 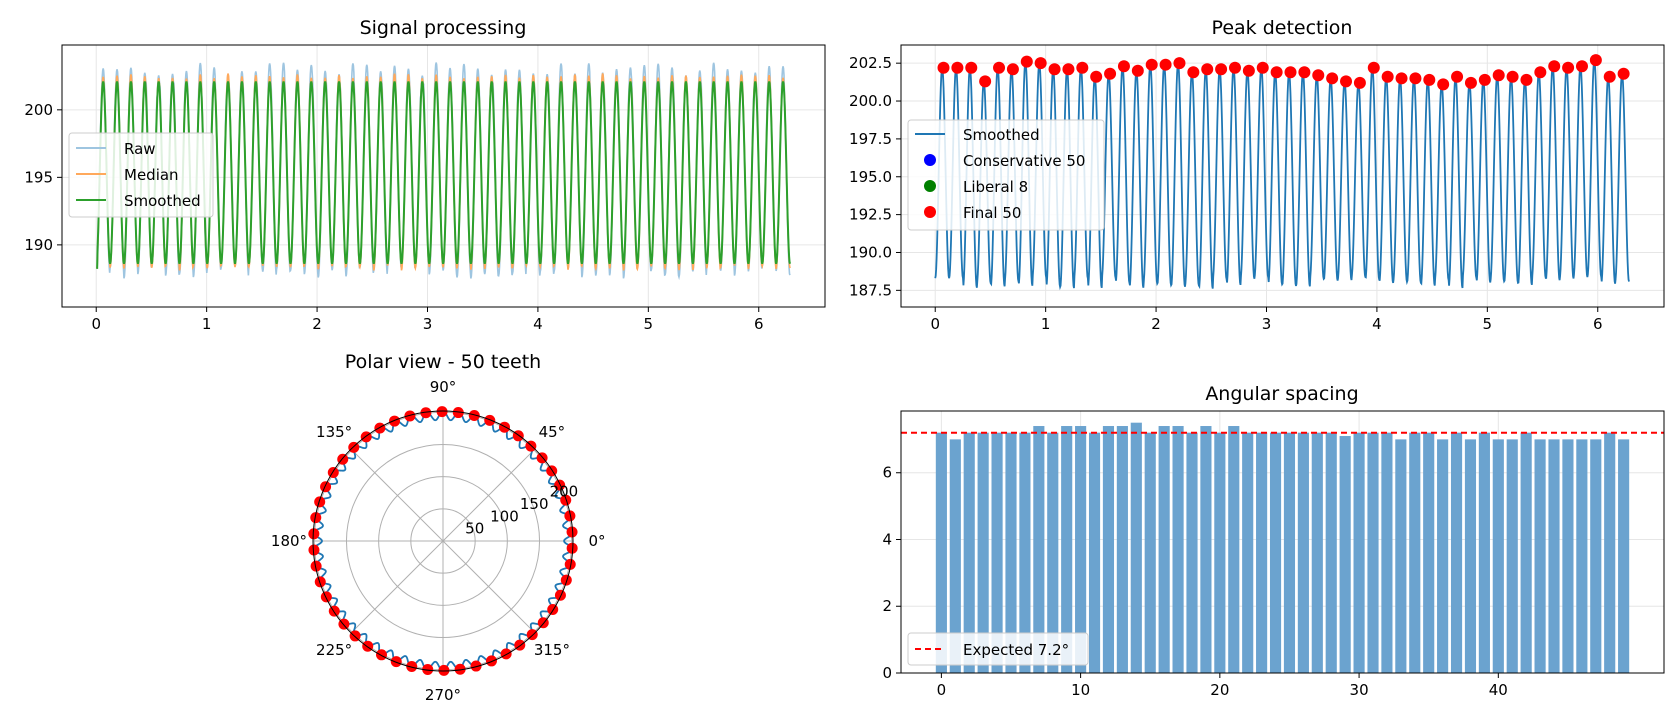 I want to click on legend-raw-label: Raw, so click(x=140, y=149).